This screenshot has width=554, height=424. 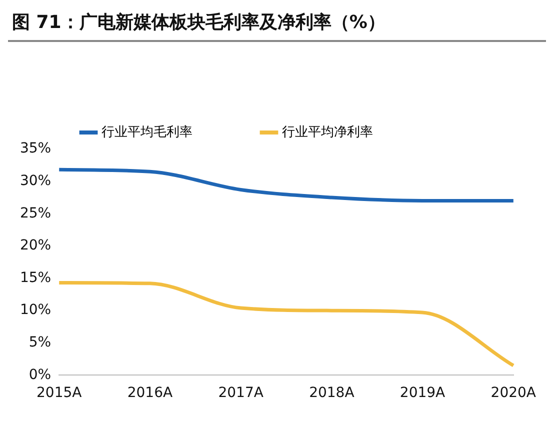 I want to click on y-tick-label: 15%, so click(x=36, y=278).